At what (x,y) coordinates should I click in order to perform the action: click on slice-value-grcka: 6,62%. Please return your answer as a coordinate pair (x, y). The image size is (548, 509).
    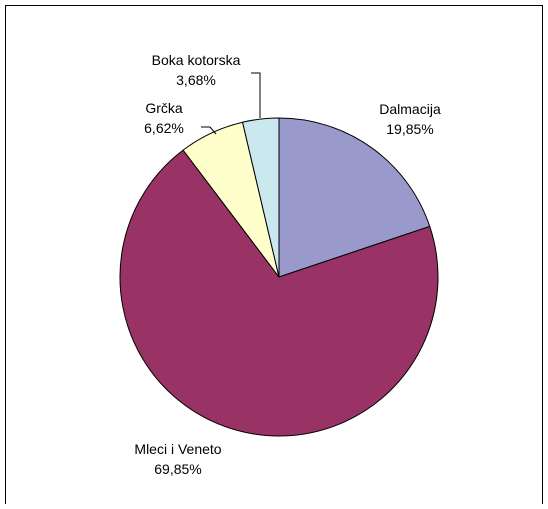
    Looking at the image, I should click on (164, 128).